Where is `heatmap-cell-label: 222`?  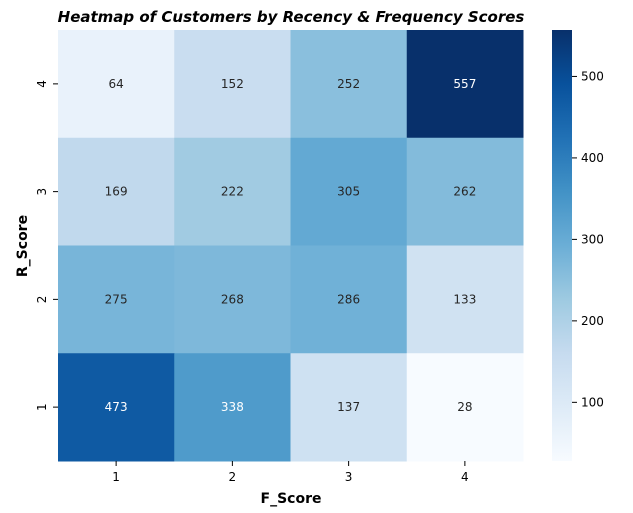 heatmap-cell-label: 222 is located at coordinates (232, 192).